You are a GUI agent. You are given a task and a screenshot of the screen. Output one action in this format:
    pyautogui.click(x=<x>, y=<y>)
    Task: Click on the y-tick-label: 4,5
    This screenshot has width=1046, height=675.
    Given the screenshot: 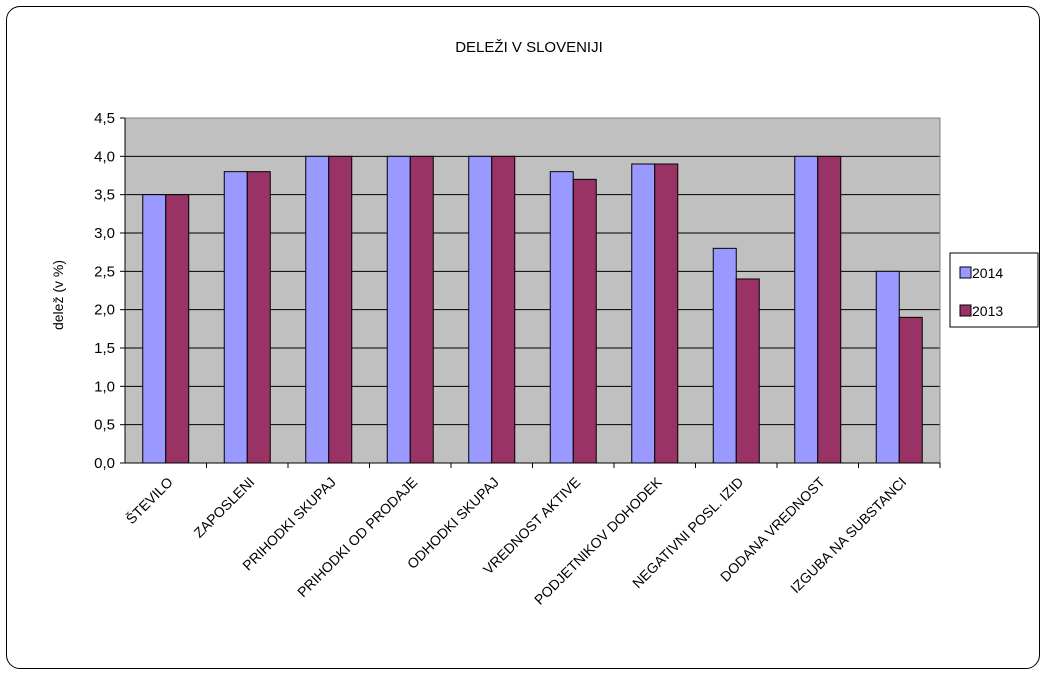 What is the action you would take?
    pyautogui.click(x=104, y=118)
    